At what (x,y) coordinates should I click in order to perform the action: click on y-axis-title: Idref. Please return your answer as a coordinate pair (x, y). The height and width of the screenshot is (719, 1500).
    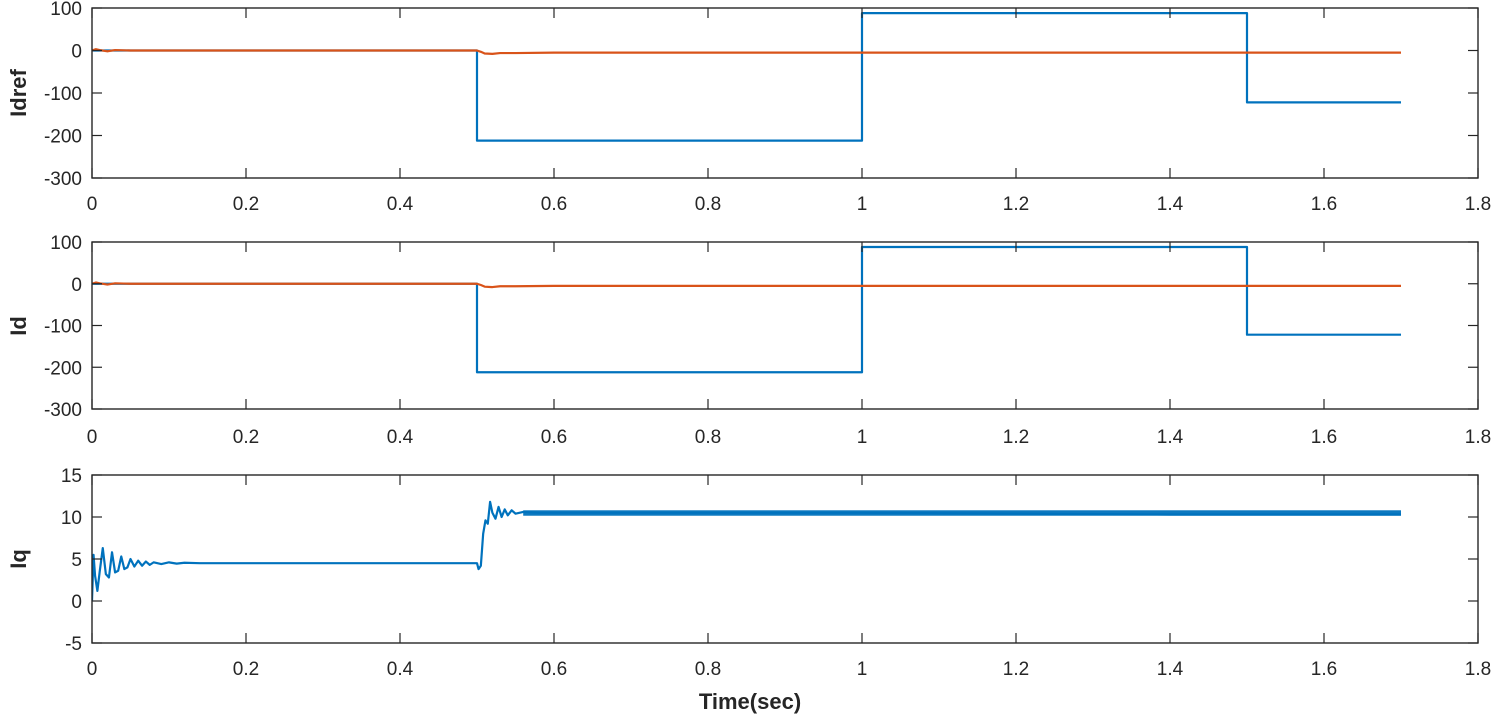
    Looking at the image, I should click on (18, 92).